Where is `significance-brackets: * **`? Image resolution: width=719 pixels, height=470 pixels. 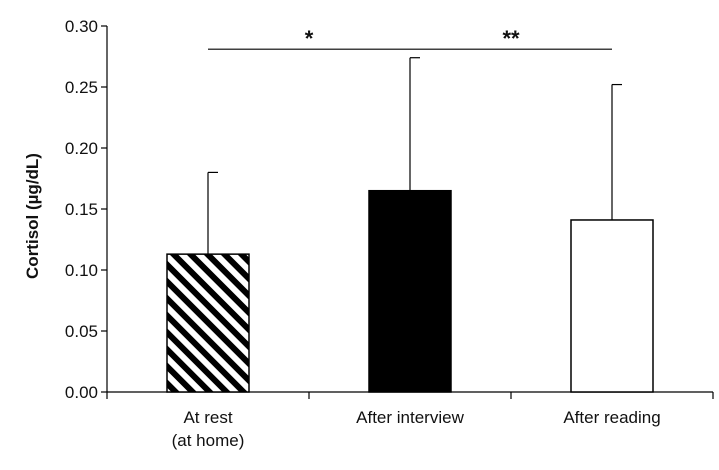
significance-brackets: * ** is located at coordinates (410, 38).